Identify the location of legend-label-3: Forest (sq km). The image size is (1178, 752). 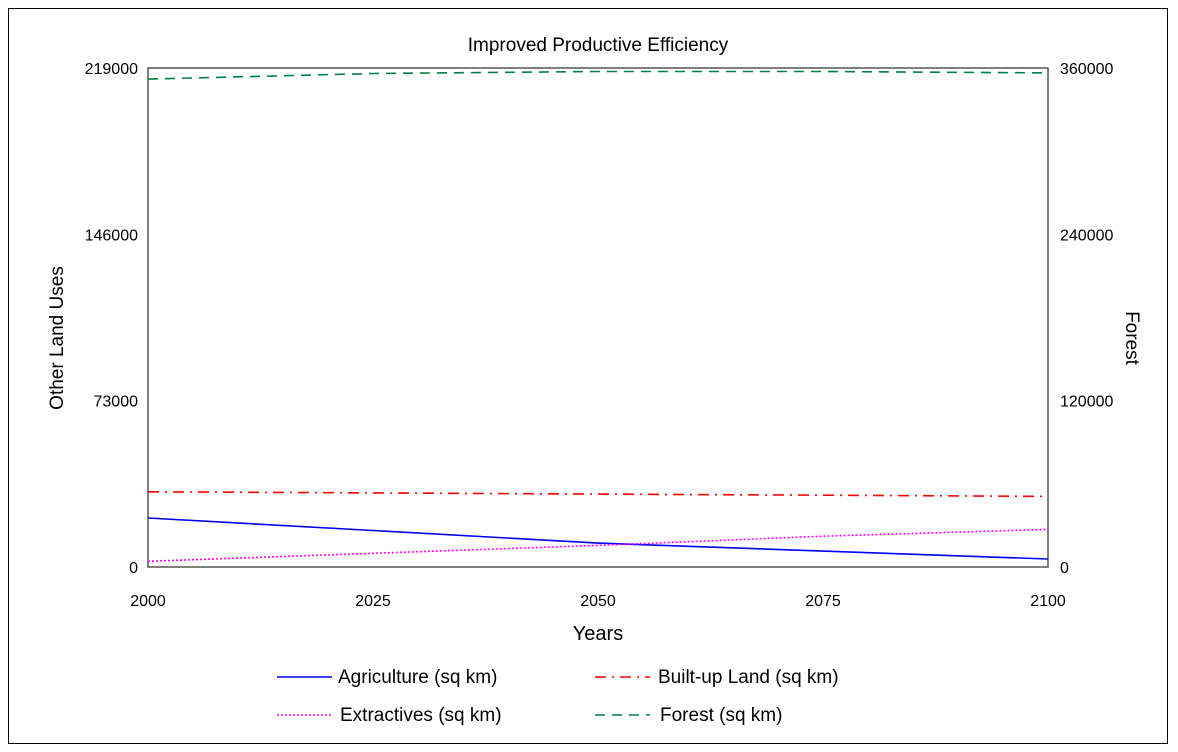
(721, 715).